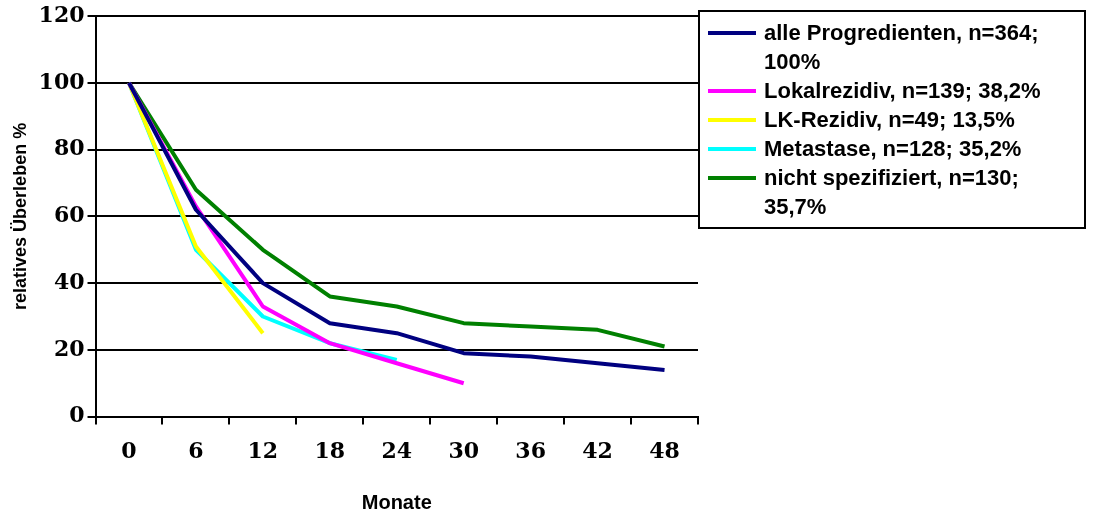 Image resolution: width=1114 pixels, height=523 pixels. Describe the element at coordinates (263, 449) in the screenshot. I see `x-tick-label: 12` at that location.